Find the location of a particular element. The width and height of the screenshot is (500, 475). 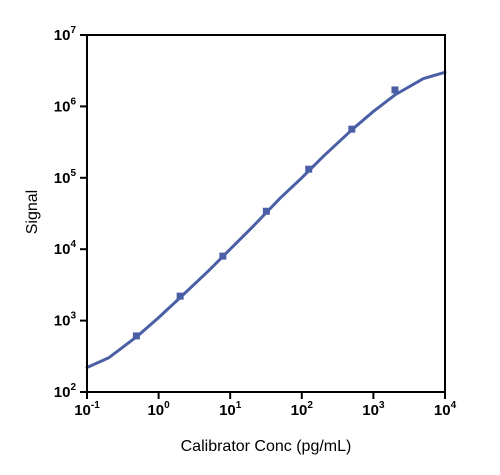

y-tick-label: 10⁶ is located at coordinates (65, 105).